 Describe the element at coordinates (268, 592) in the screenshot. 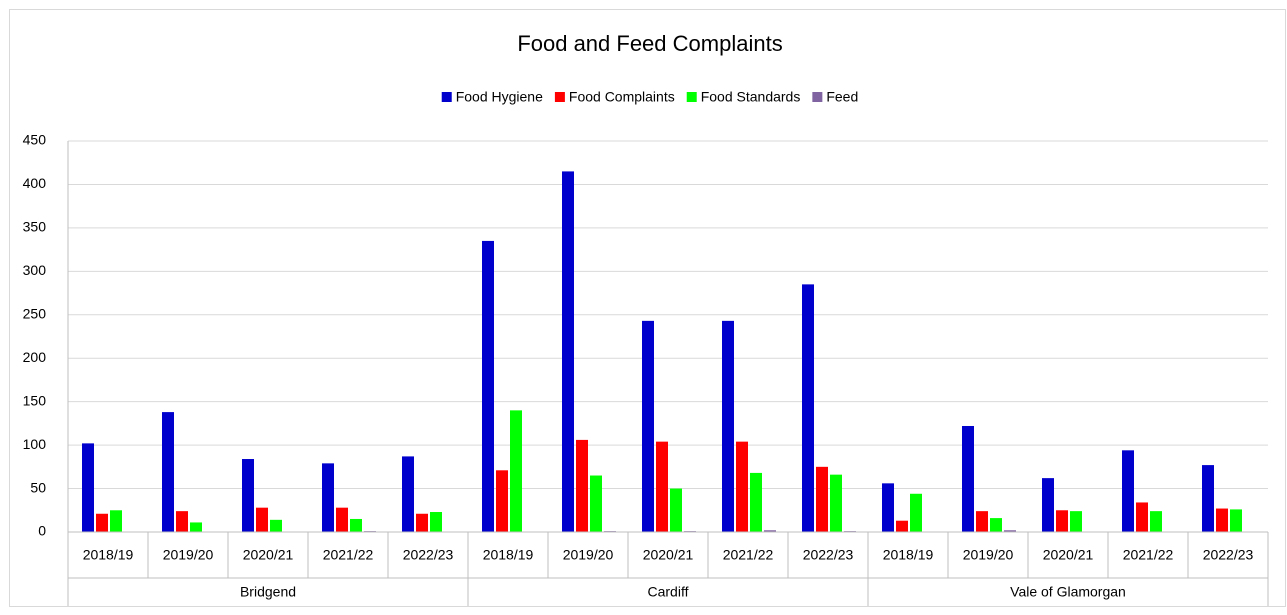

I see `group-label: Bridgend` at that location.